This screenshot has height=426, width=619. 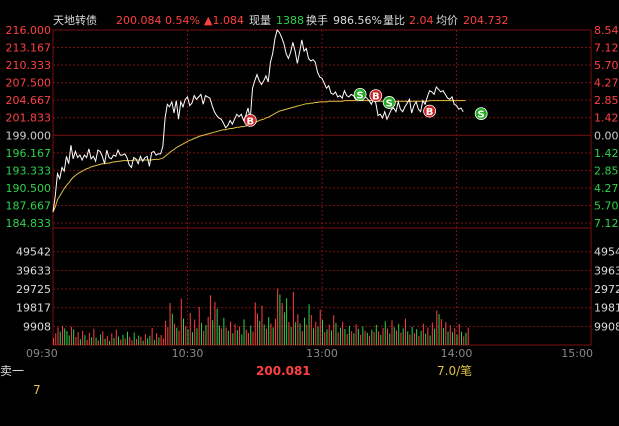 What do you see at coordinates (29, 100) in the screenshot?
I see `price-tick-label: 204.667` at bounding box center [29, 100].